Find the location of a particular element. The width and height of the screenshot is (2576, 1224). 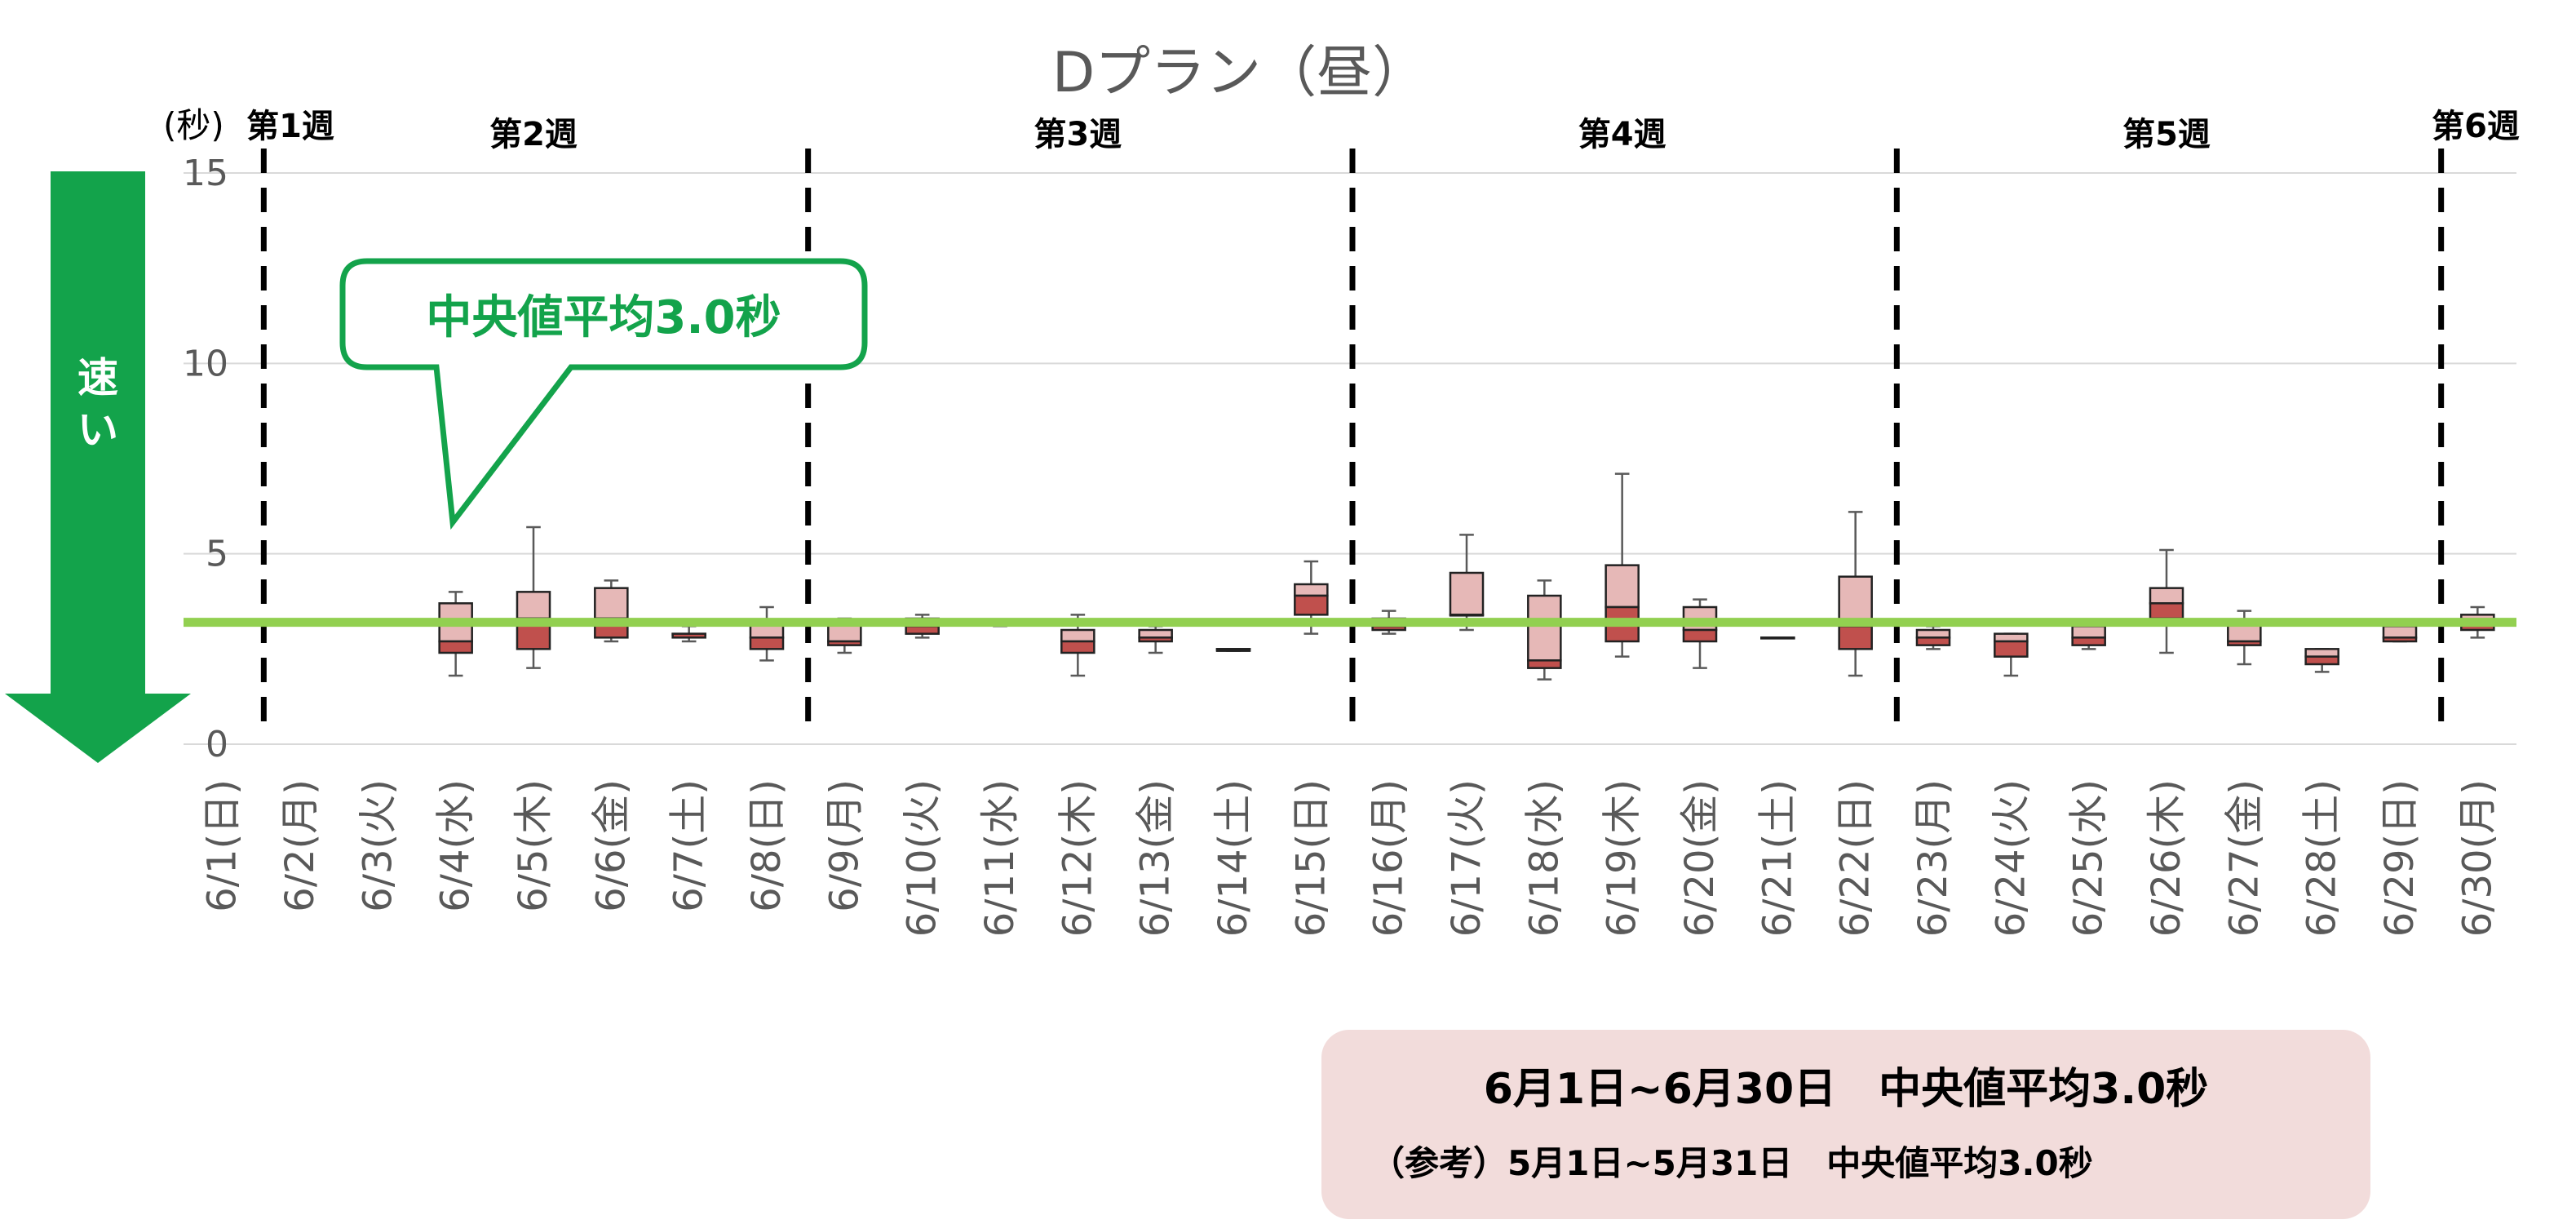

y-tick-label: 10 is located at coordinates (205, 363).